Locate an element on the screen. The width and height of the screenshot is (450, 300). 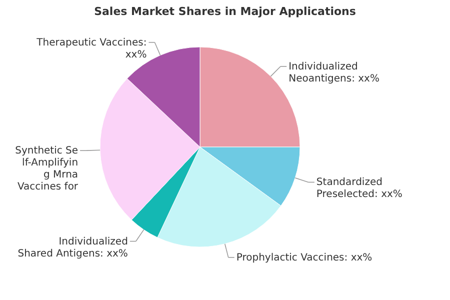
slice-label: Therapeutic Vaccines: xx% is located at coordinates (91, 48).